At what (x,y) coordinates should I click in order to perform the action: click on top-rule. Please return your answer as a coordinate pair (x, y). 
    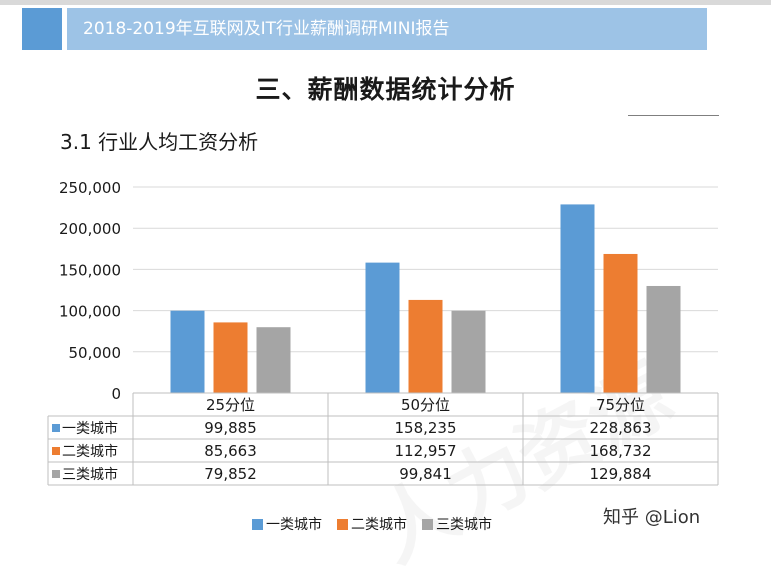
    Looking at the image, I should click on (385, 2).